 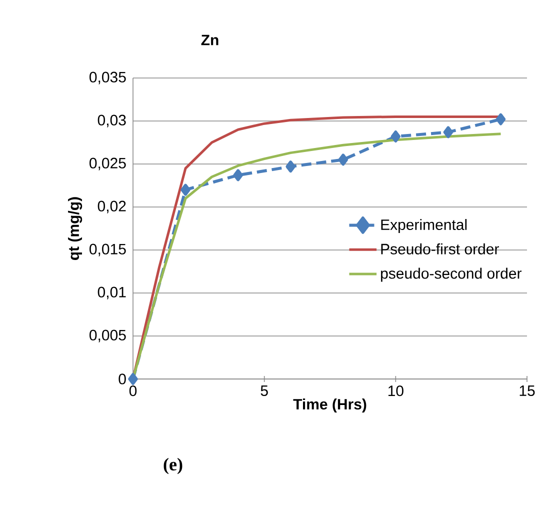 I want to click on legend-label: Experimental, so click(x=424, y=226).